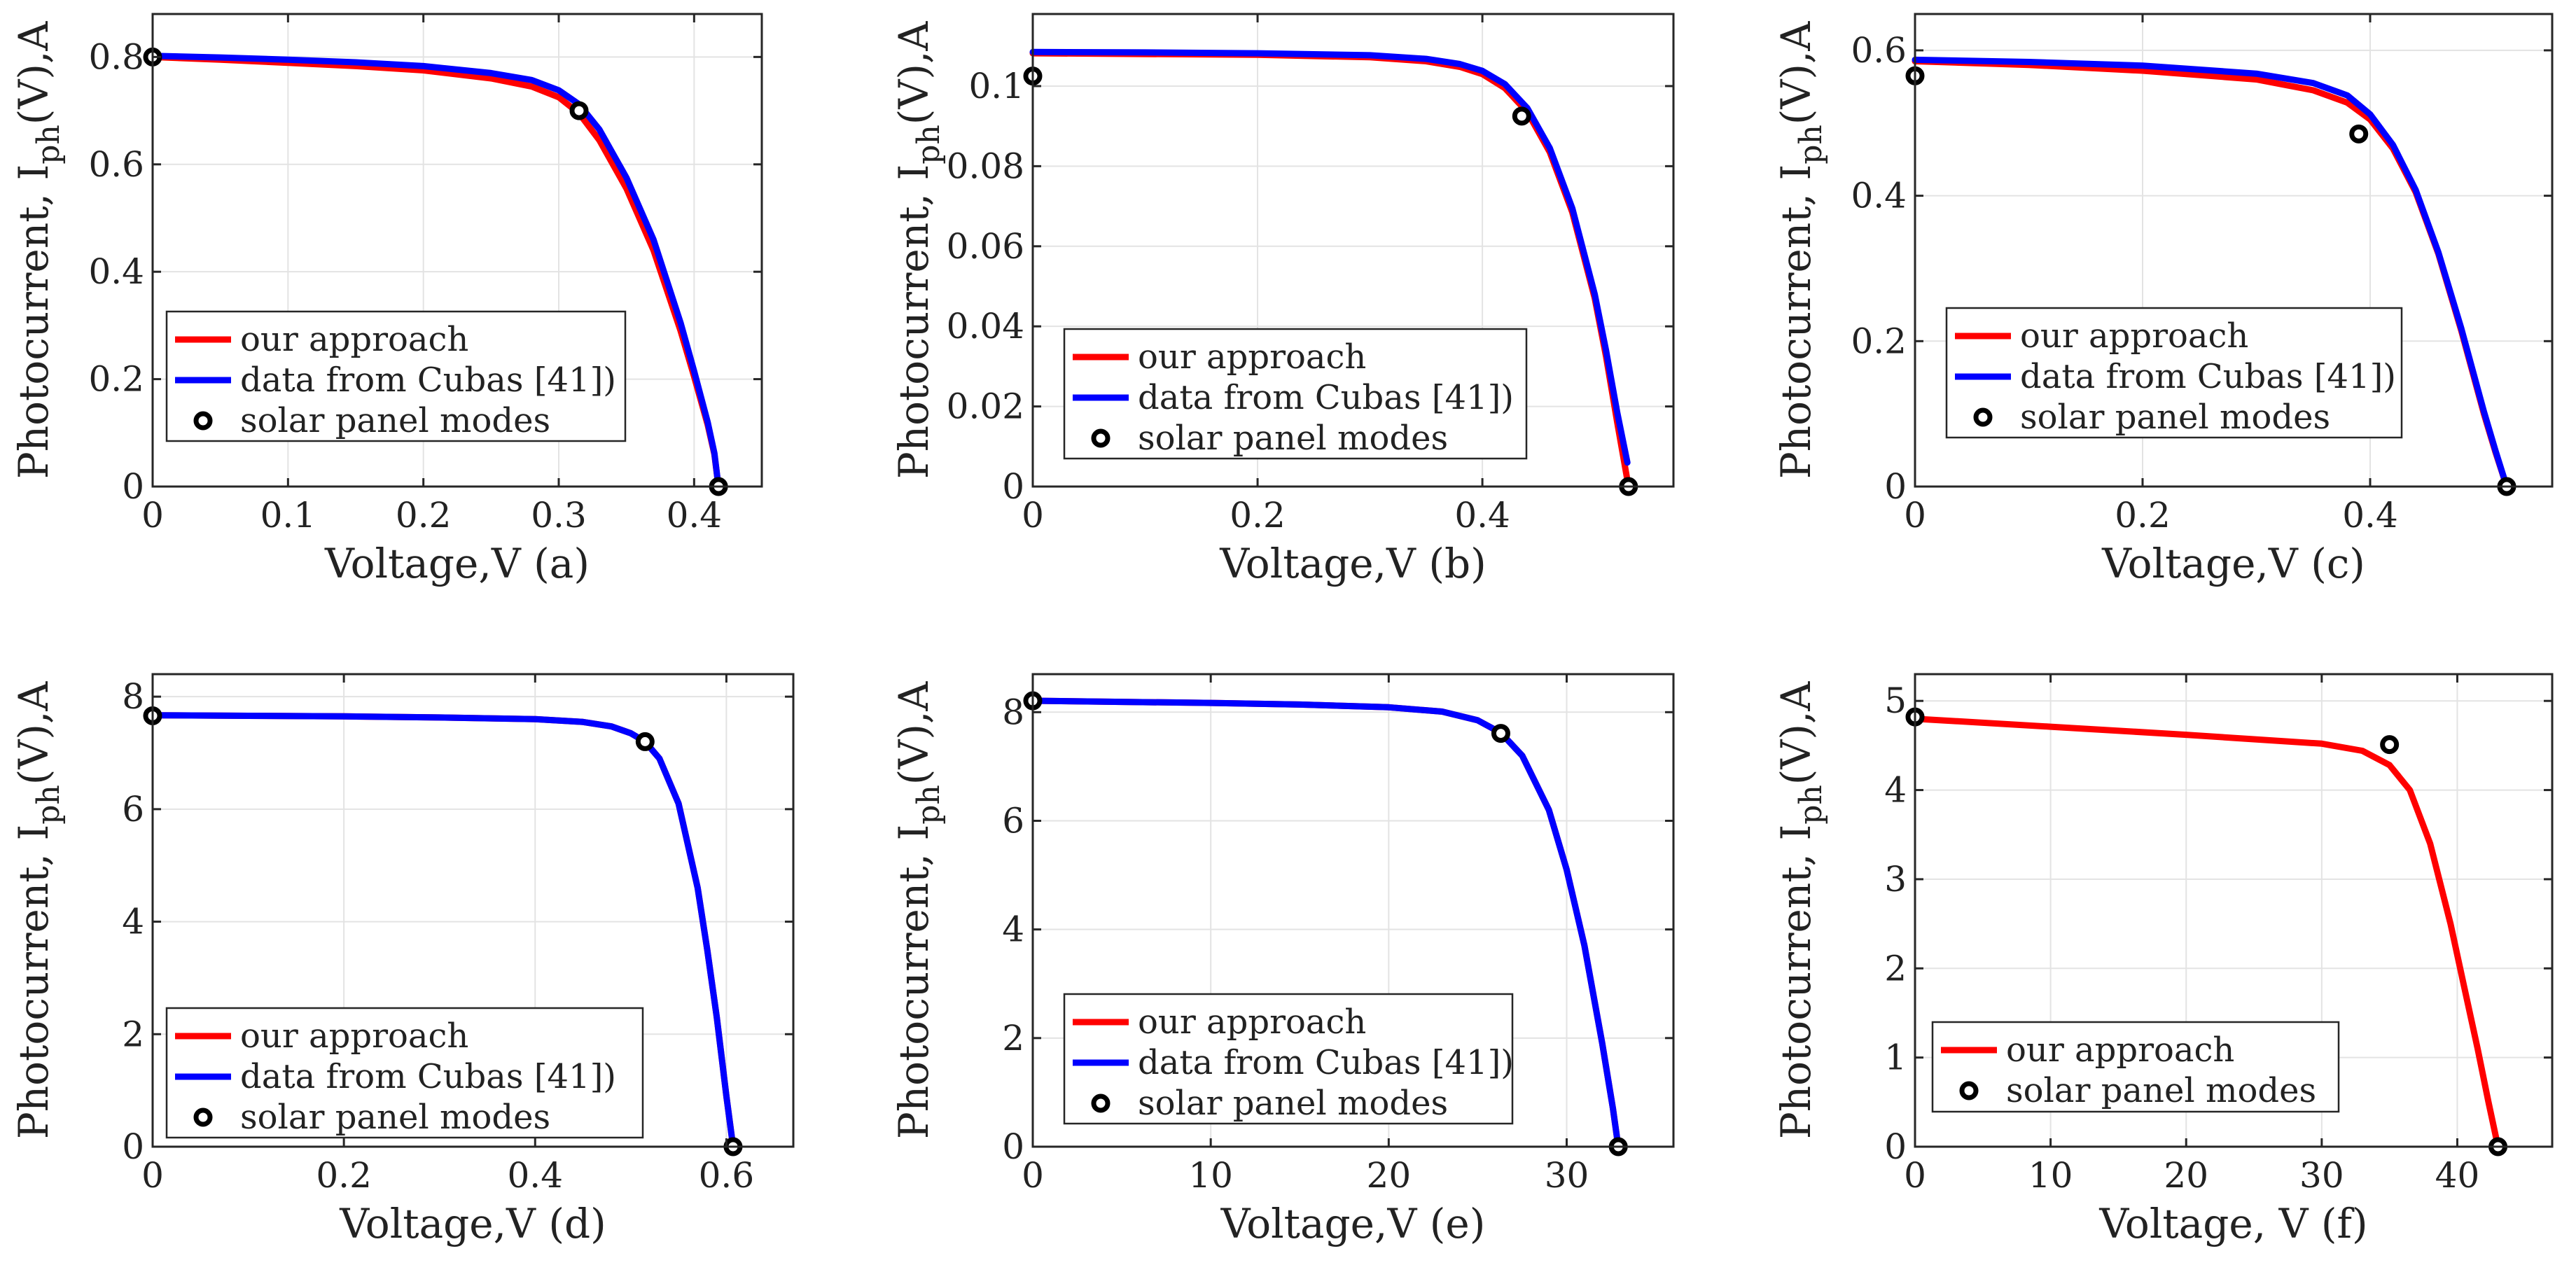 The image size is (2576, 1272). I want to click on y-tick-label: 5, so click(1895, 700).